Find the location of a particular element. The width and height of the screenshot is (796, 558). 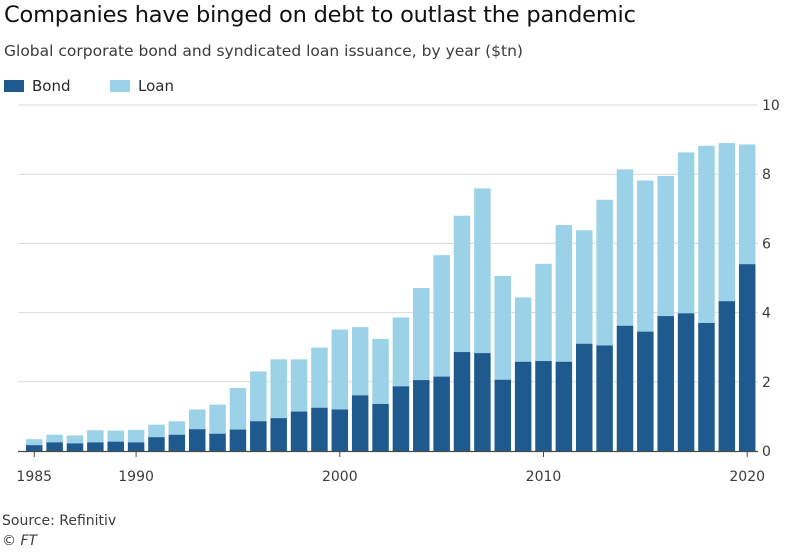

bar-bond-2010 is located at coordinates (543, 406).